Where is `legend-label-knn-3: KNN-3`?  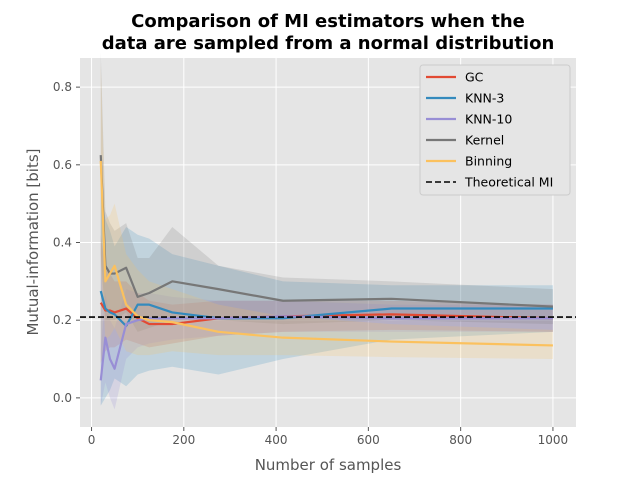 legend-label-knn-3: KNN-3 is located at coordinates (484, 98).